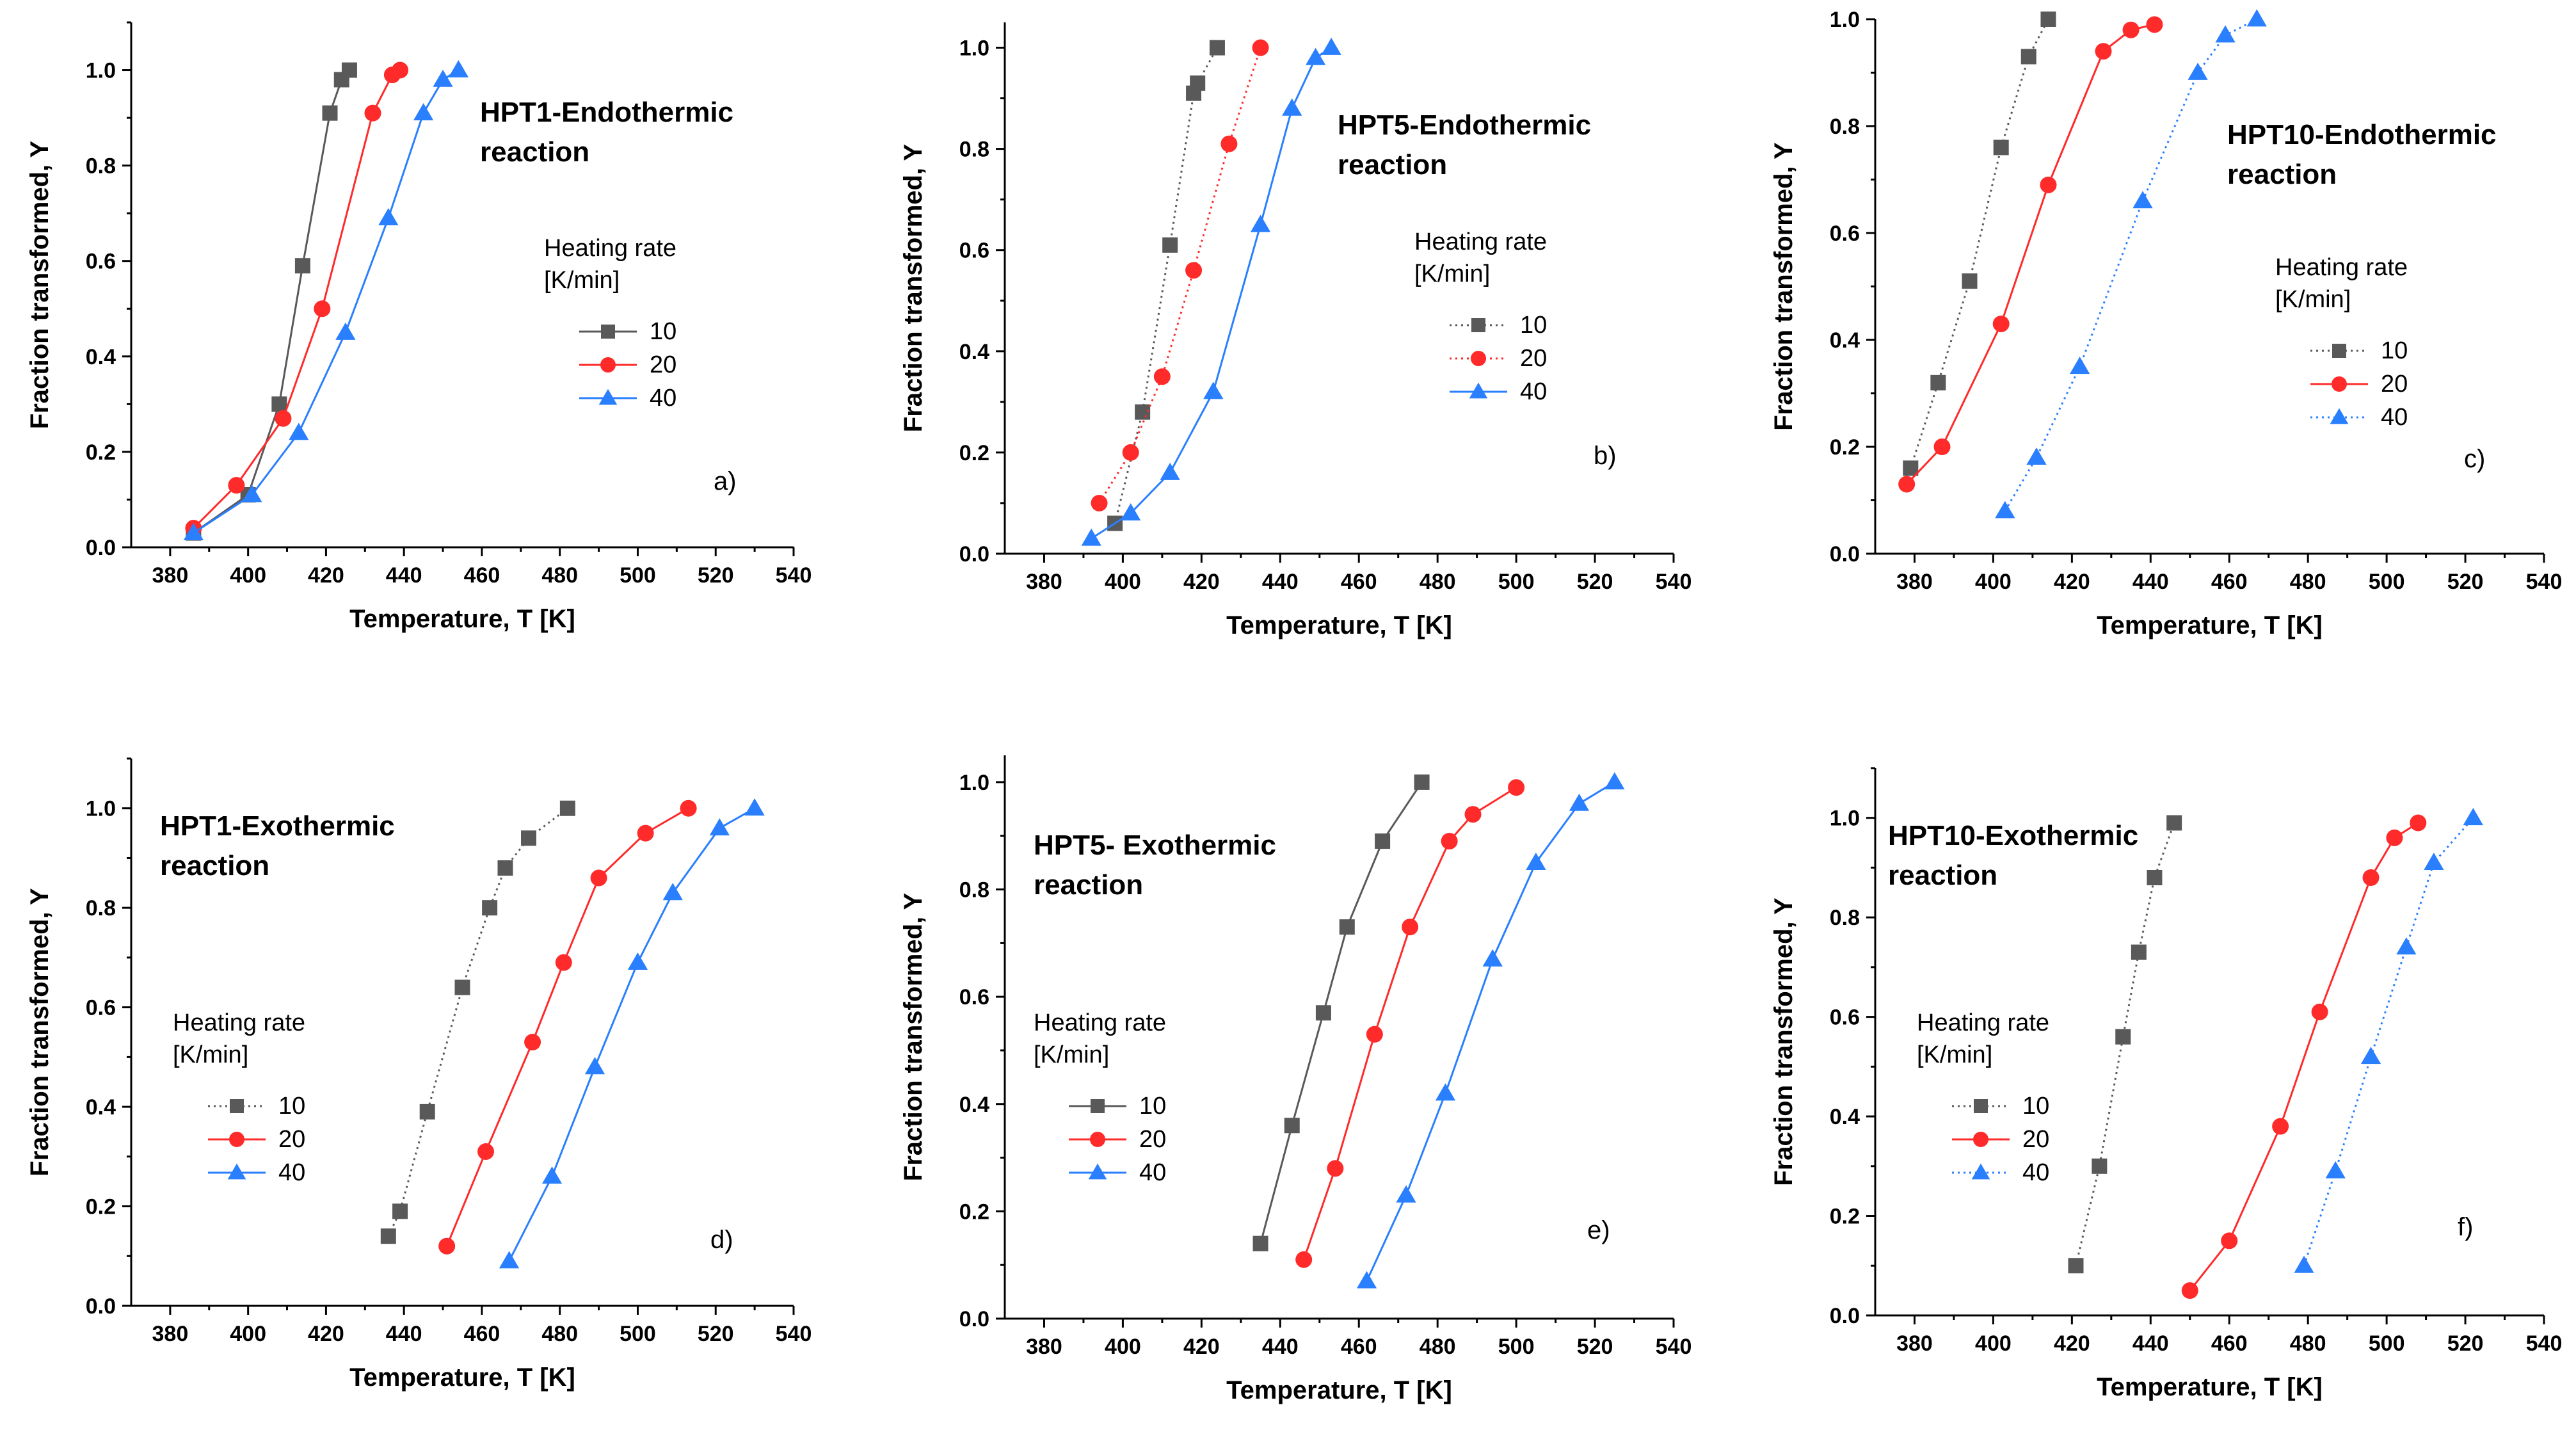 The width and height of the screenshot is (2576, 1430). Describe the element at coordinates (1452, 274) in the screenshot. I see `legend-title-line: [K/min]` at that location.